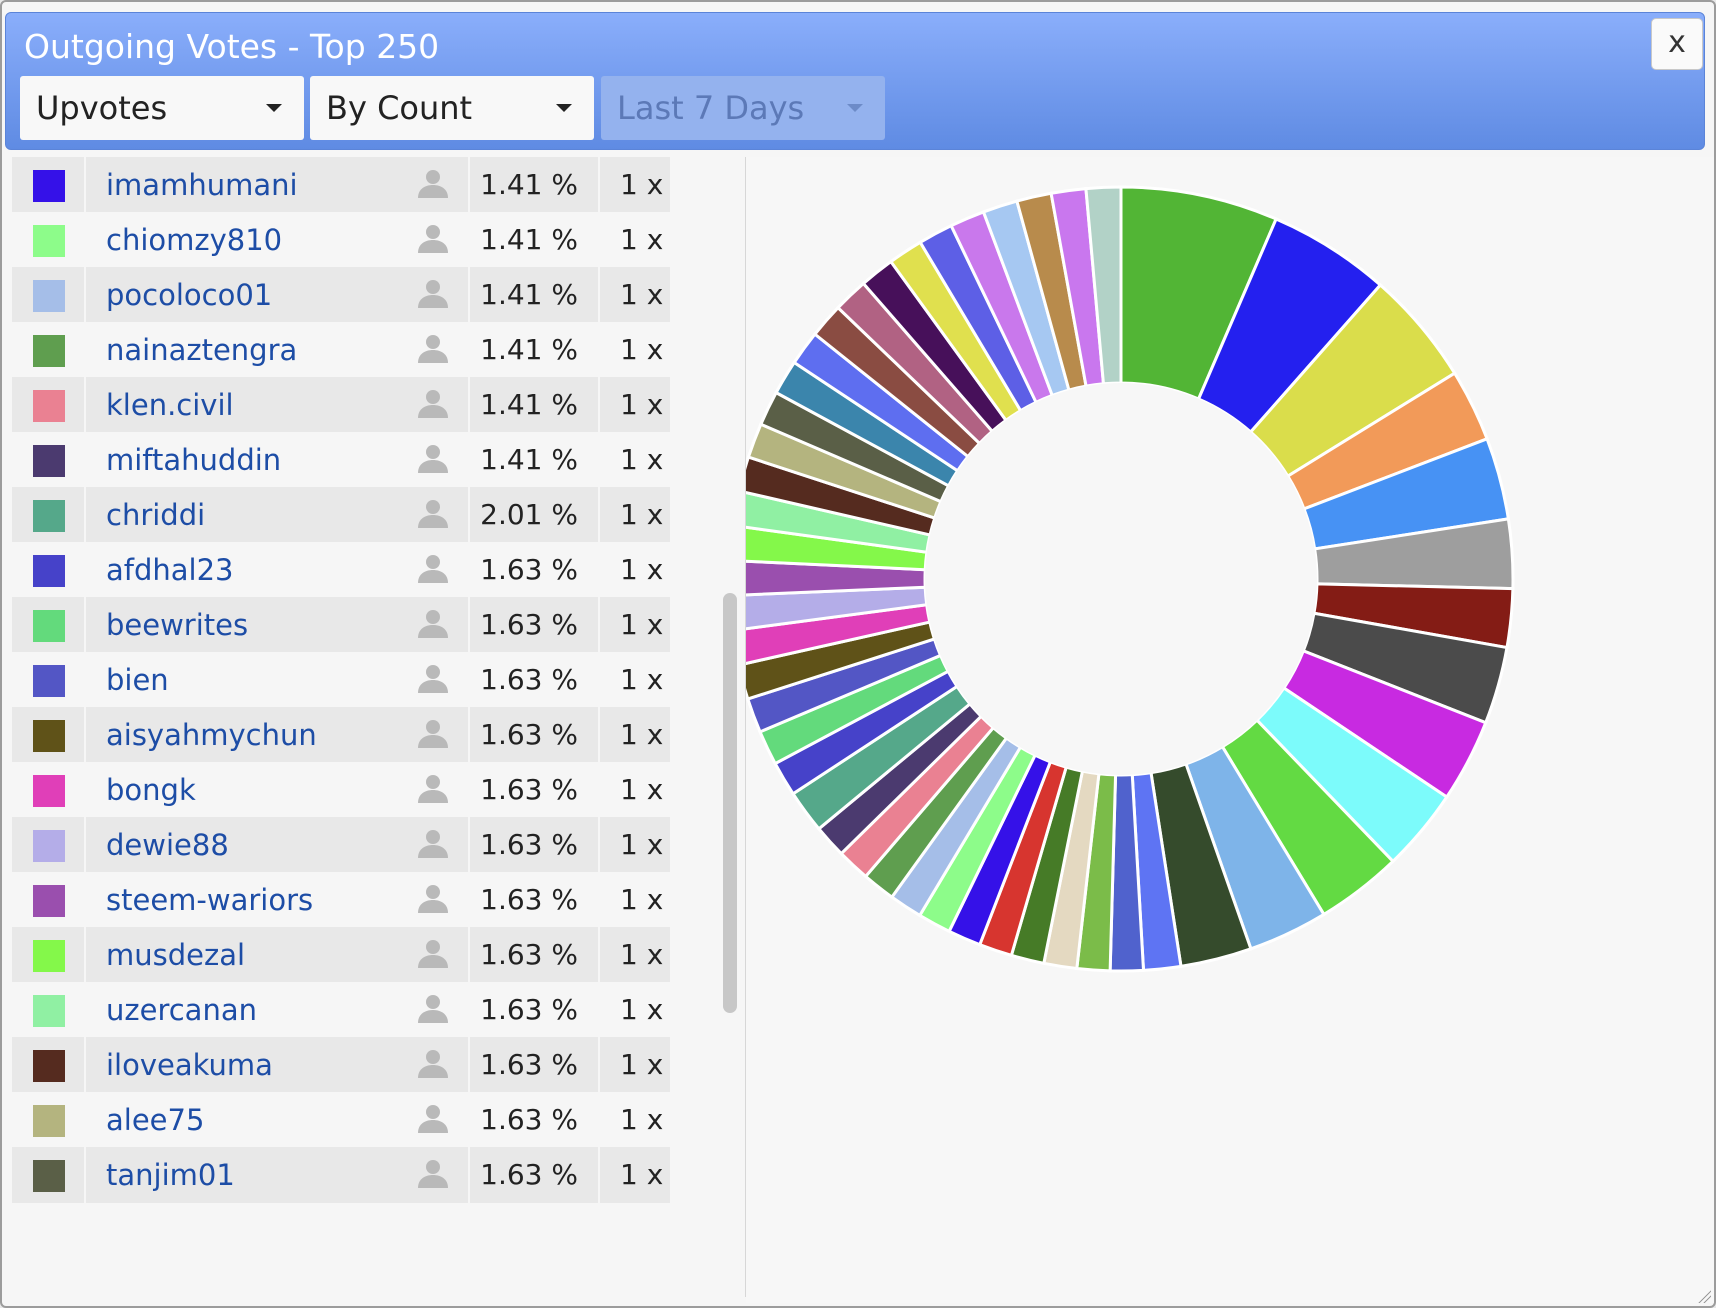 The width and height of the screenshot is (1716, 1308). I want to click on close-button: x, so click(1677, 44).